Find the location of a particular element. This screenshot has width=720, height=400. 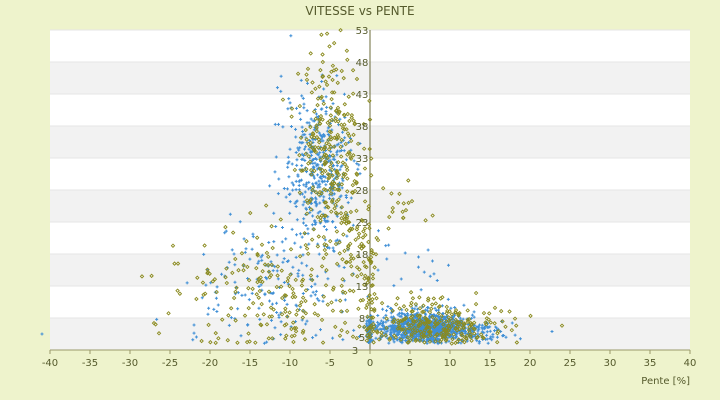

x-tick-label: -15 is located at coordinates (250, 363).